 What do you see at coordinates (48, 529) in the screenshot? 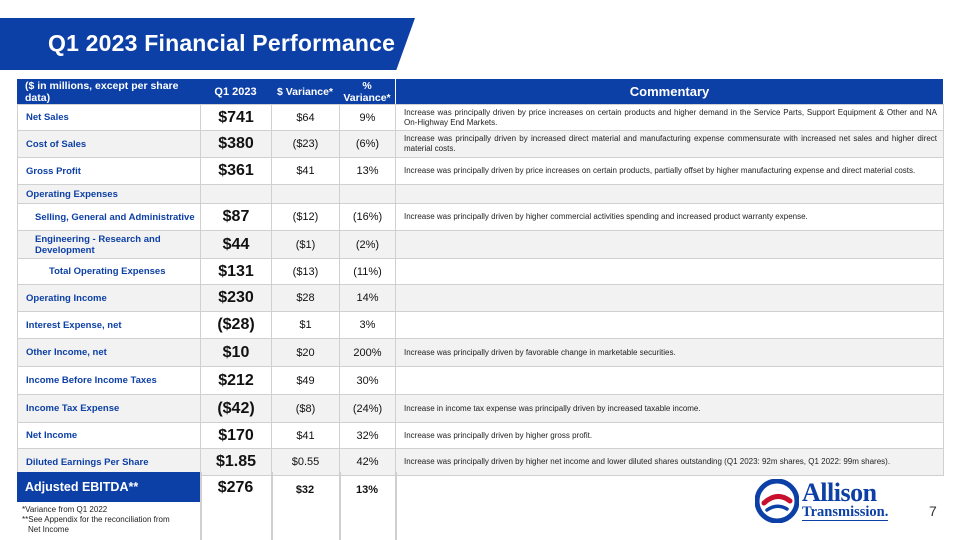
I see `footnote-appendix-cont: Net Income` at bounding box center [48, 529].